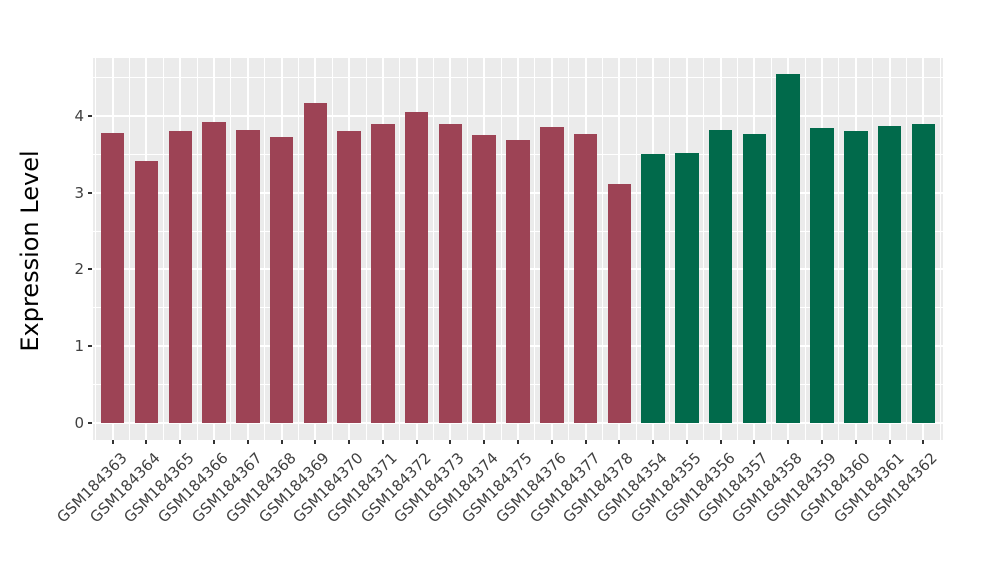 The image size is (1000, 580). I want to click on y-tick-label: 3, so click(79, 192).